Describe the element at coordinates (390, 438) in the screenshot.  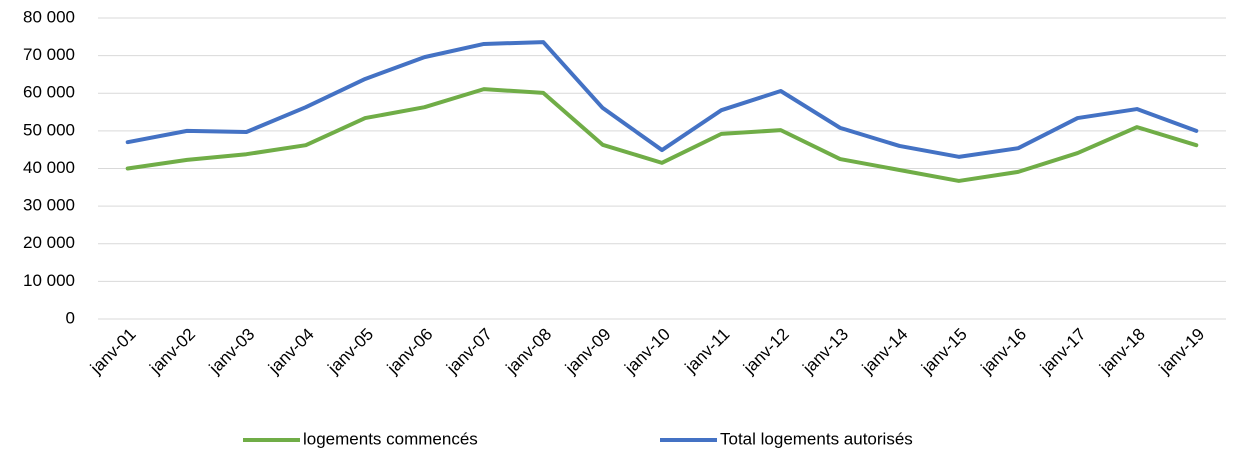
I see `legend-label: logements commencés` at that location.